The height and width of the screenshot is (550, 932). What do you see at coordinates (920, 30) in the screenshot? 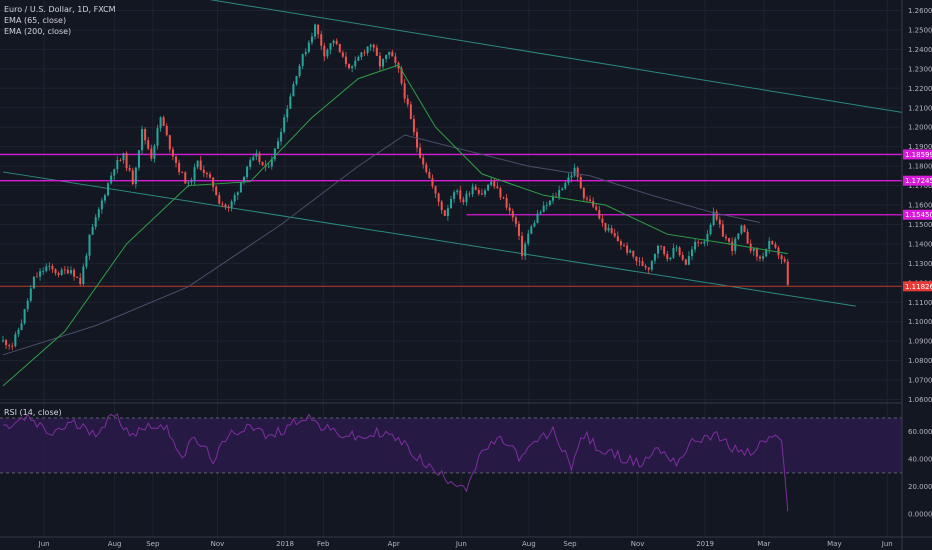
I see `price-tick-label: 1.25000` at bounding box center [920, 30].